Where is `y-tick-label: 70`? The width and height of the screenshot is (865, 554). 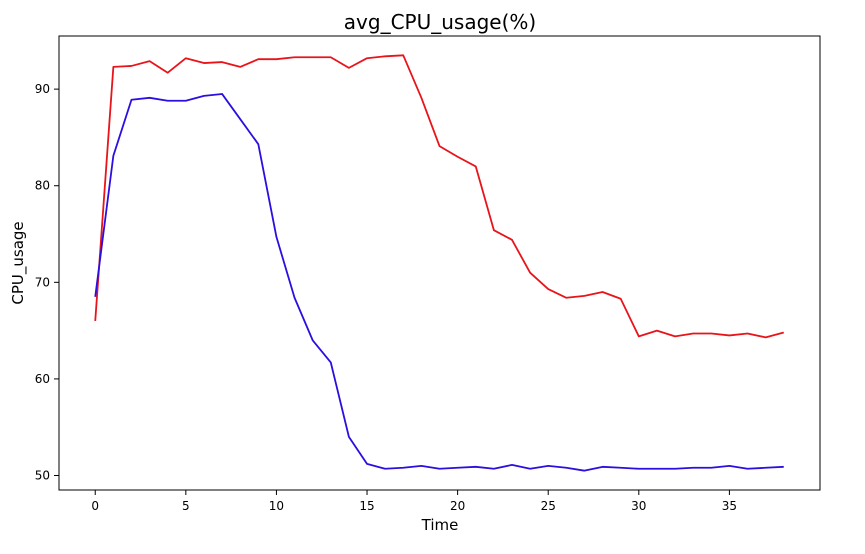 y-tick-label: 70 is located at coordinates (42, 282).